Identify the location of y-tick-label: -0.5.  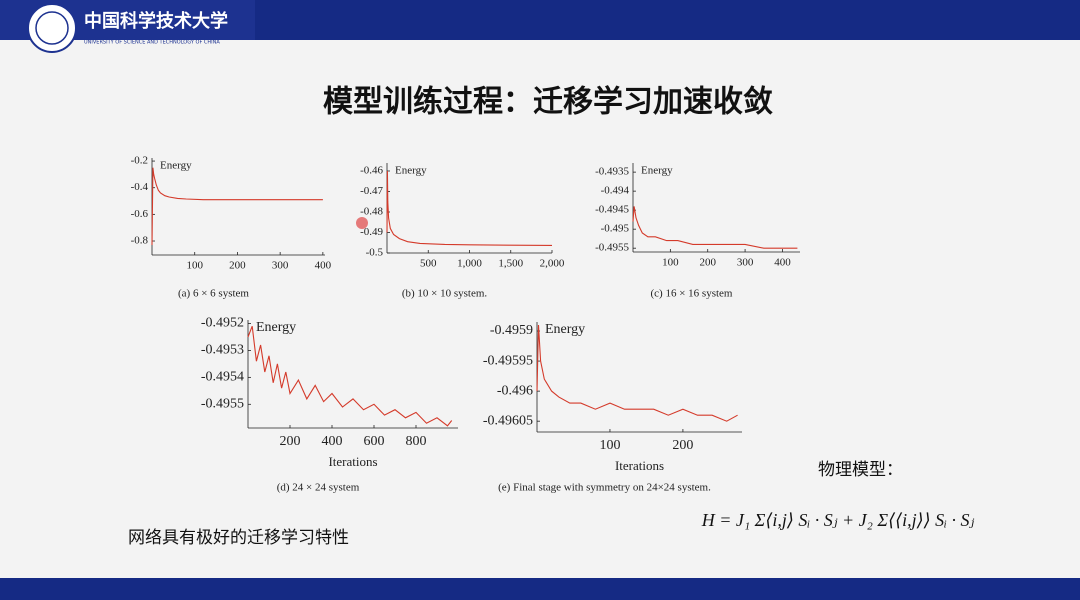
(375, 253).